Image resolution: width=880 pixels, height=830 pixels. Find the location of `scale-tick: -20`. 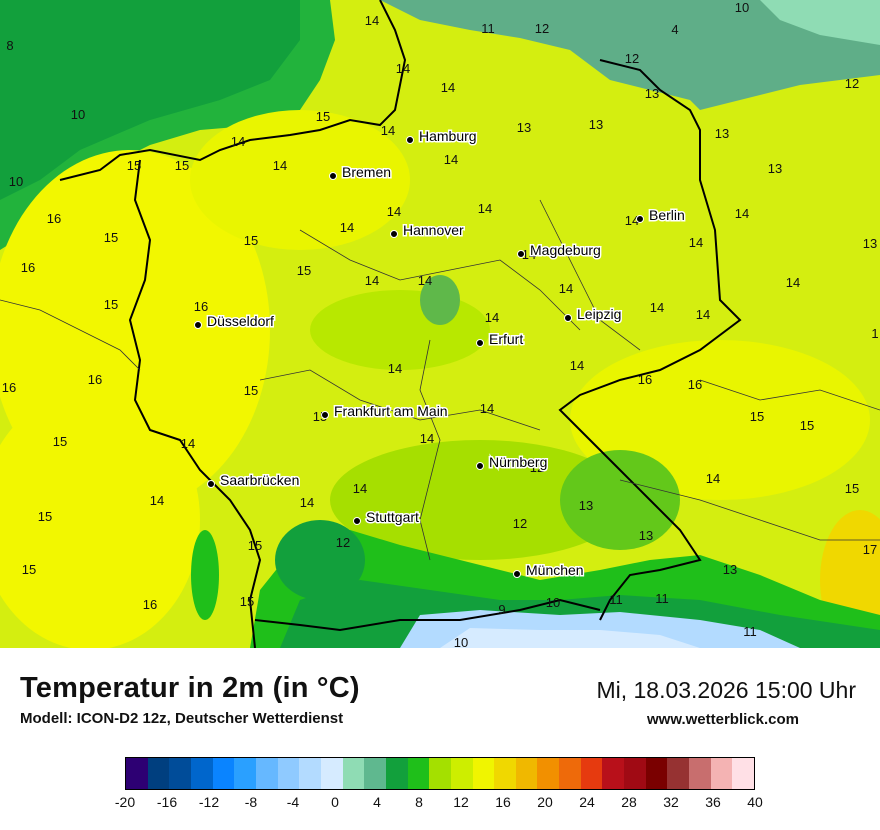

scale-tick: -20 is located at coordinates (125, 802).